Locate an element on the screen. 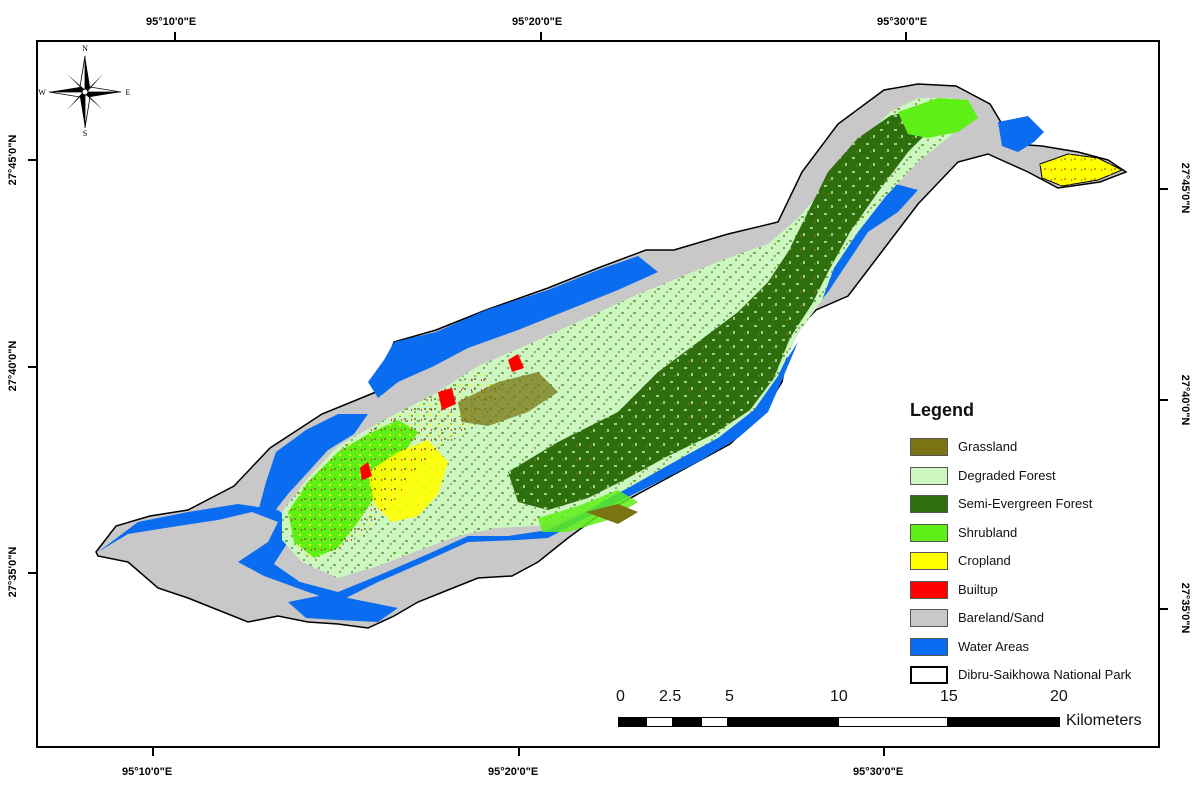  compass-w: W is located at coordinates (42, 92).